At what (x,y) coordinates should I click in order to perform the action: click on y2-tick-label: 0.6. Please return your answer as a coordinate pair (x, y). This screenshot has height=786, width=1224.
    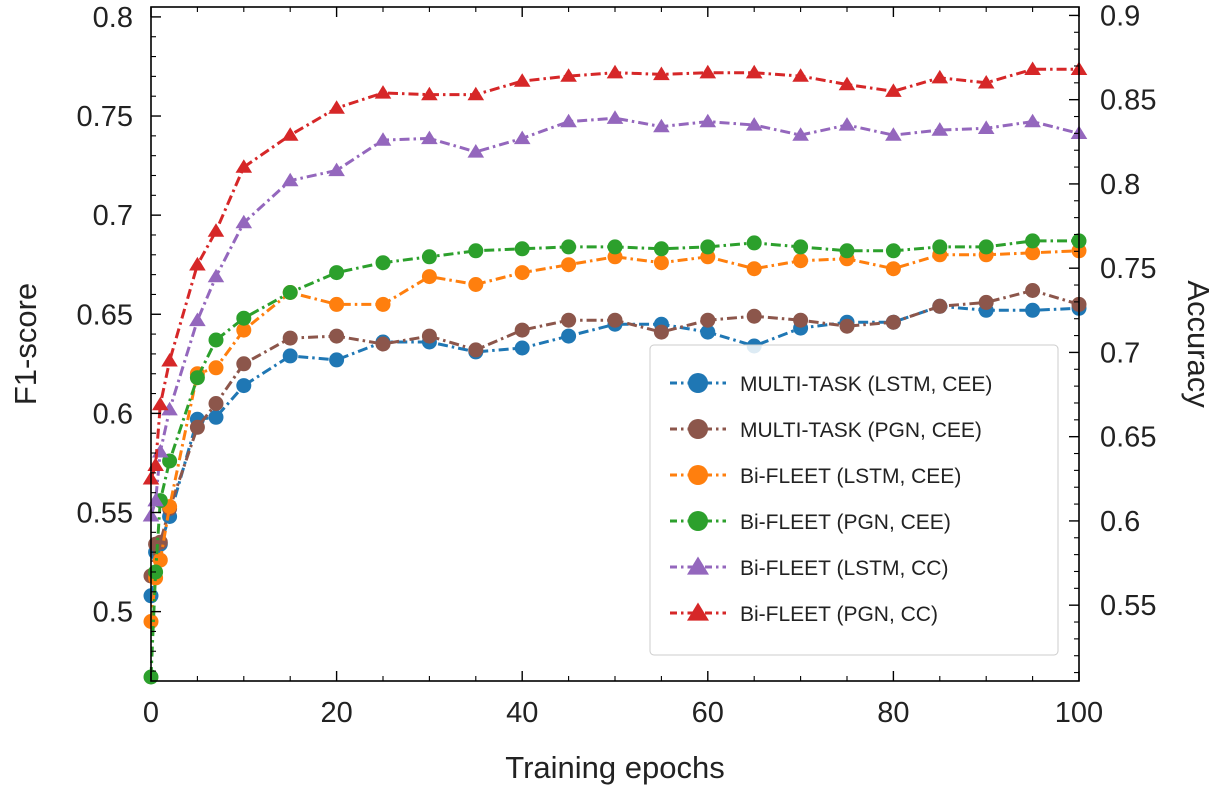
    Looking at the image, I should click on (1120, 522).